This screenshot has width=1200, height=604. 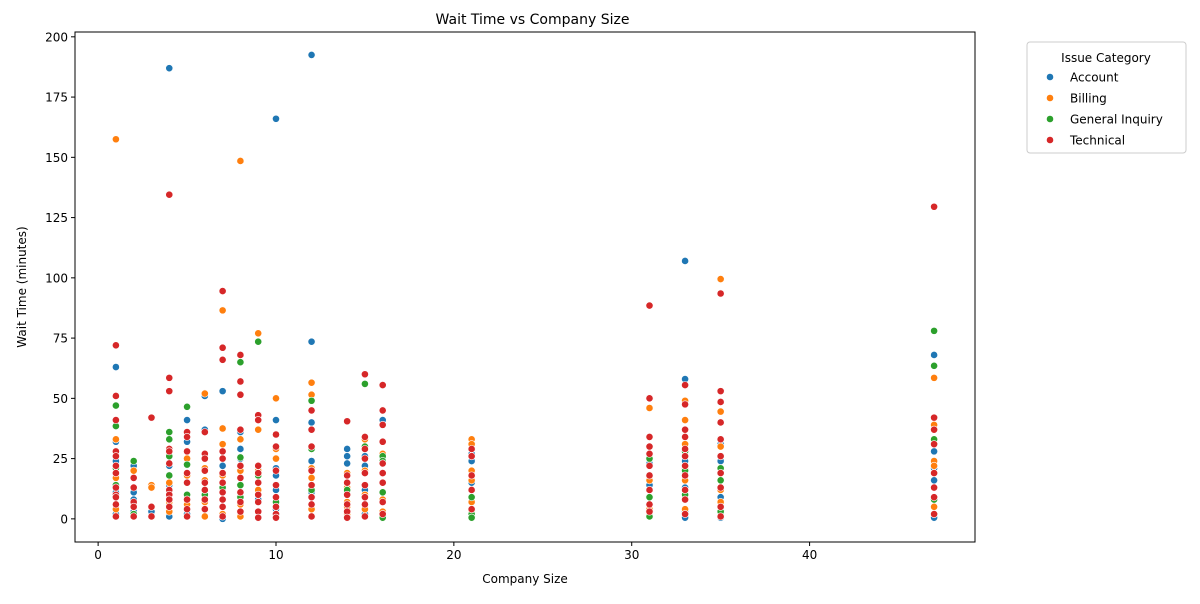 I want to click on x-axis: 0 10 20 30 40, so click(x=455, y=552).